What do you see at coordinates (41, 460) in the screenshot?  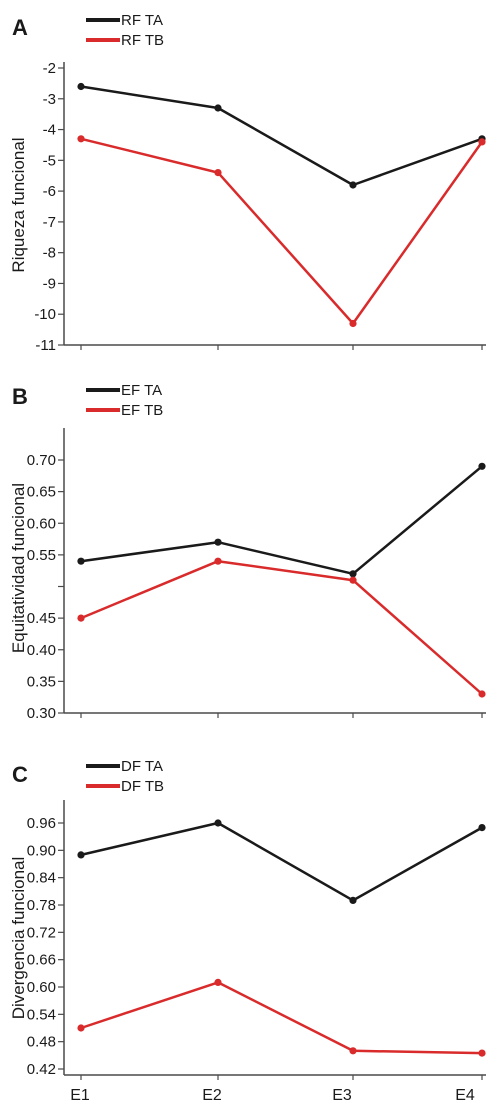 I see `y-tick-label: 0.70` at bounding box center [41, 460].